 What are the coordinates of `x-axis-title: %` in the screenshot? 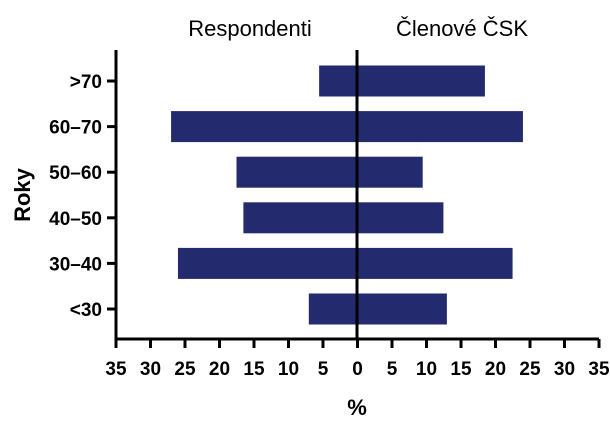 It's located at (357, 407).